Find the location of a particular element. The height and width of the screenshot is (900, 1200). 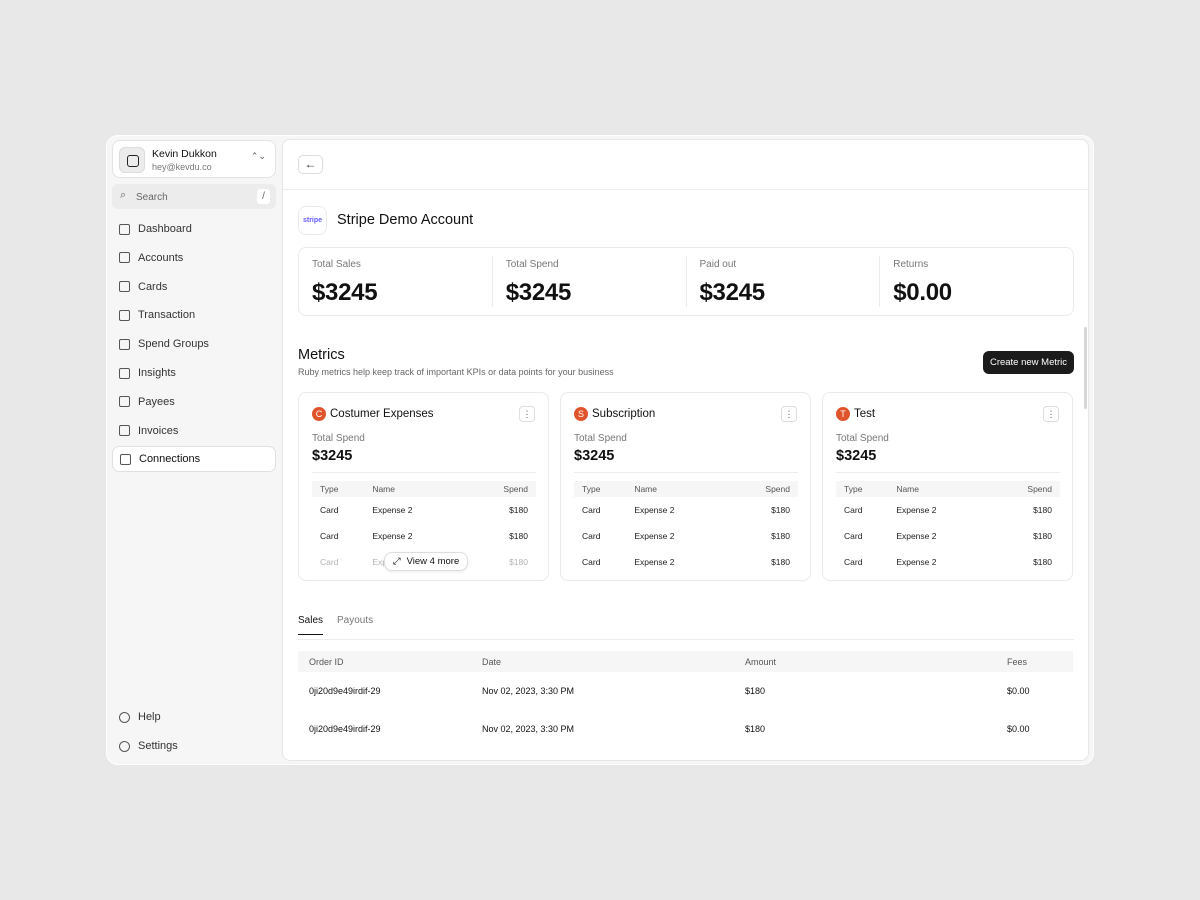

nav-item: Spend Groups is located at coordinates (194, 344).